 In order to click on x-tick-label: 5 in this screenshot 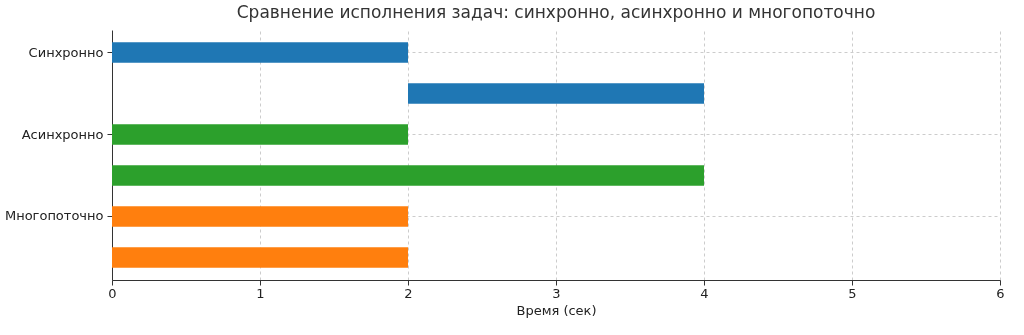, I will do `click(852, 293)`.